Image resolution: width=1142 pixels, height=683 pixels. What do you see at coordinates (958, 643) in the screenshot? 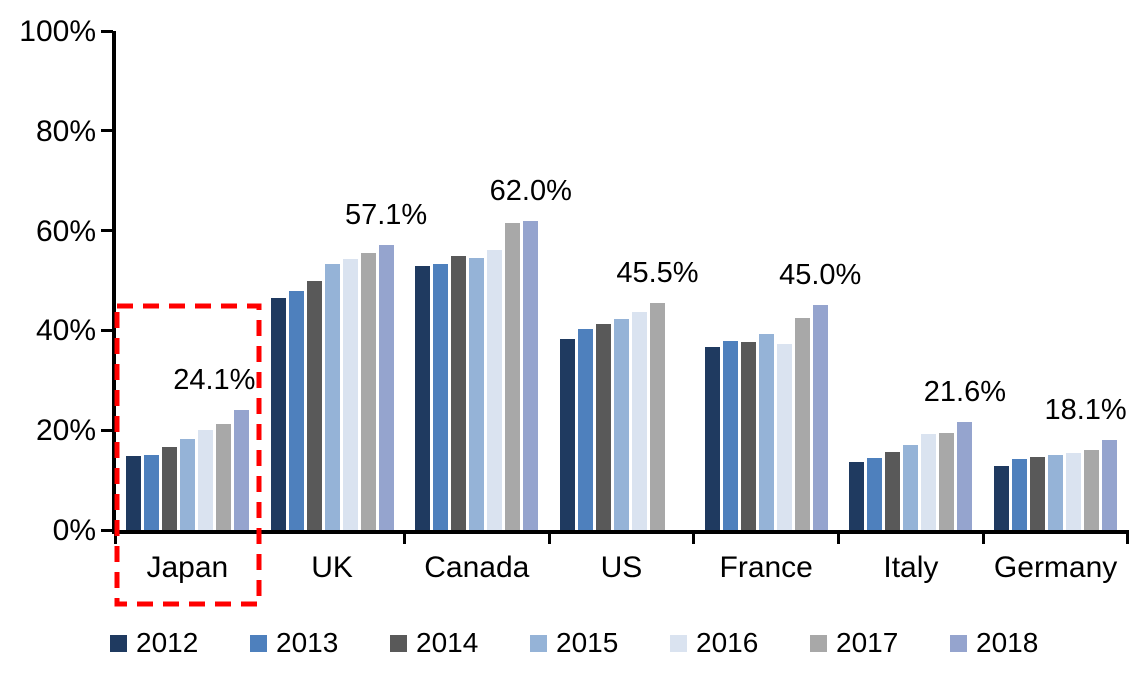
I see `legend-swatch-2018` at bounding box center [958, 643].